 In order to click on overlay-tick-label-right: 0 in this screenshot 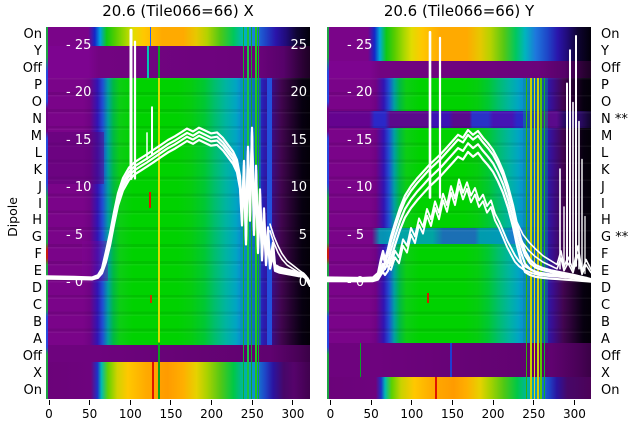, I will do `click(302, 282)`.